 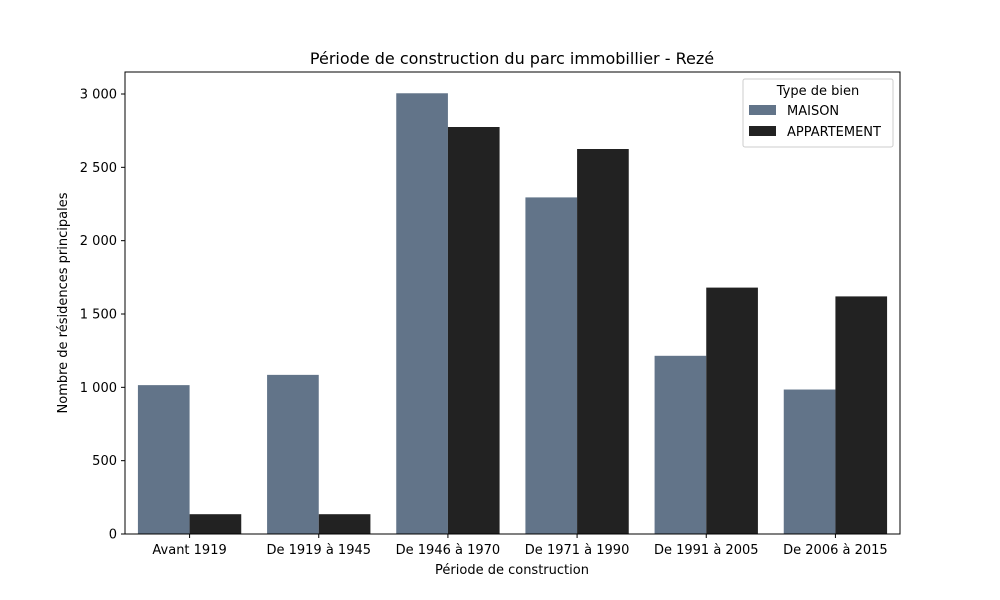 What do you see at coordinates (512, 570) in the screenshot?
I see `x-axis-label: Période de construction` at bounding box center [512, 570].